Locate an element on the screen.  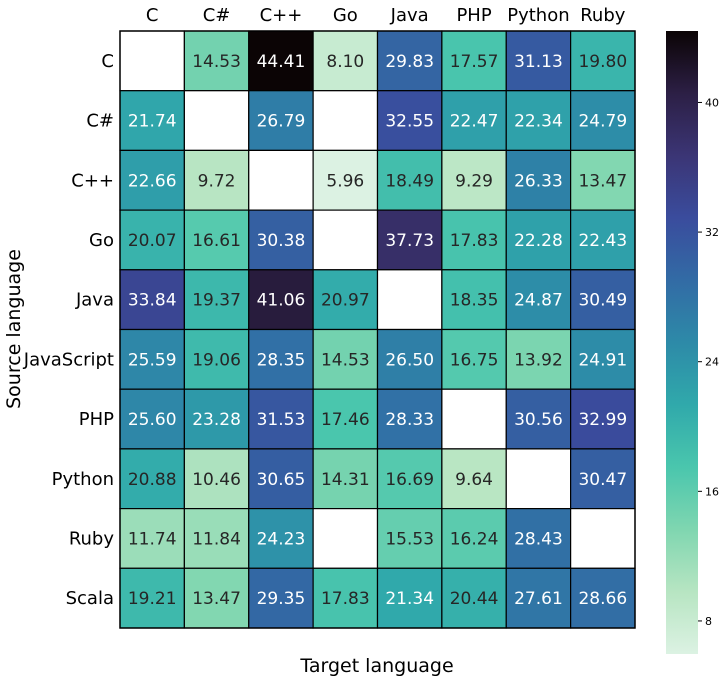
x-tick-label: C++ is located at coordinates (281, 15).